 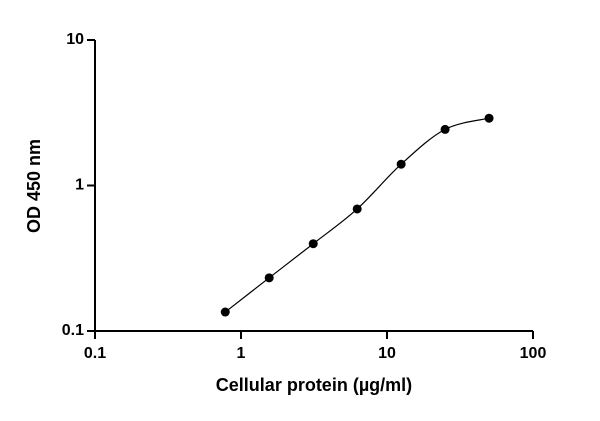 I want to click on y-axis-title: OD 450 nm, so click(x=34, y=186).